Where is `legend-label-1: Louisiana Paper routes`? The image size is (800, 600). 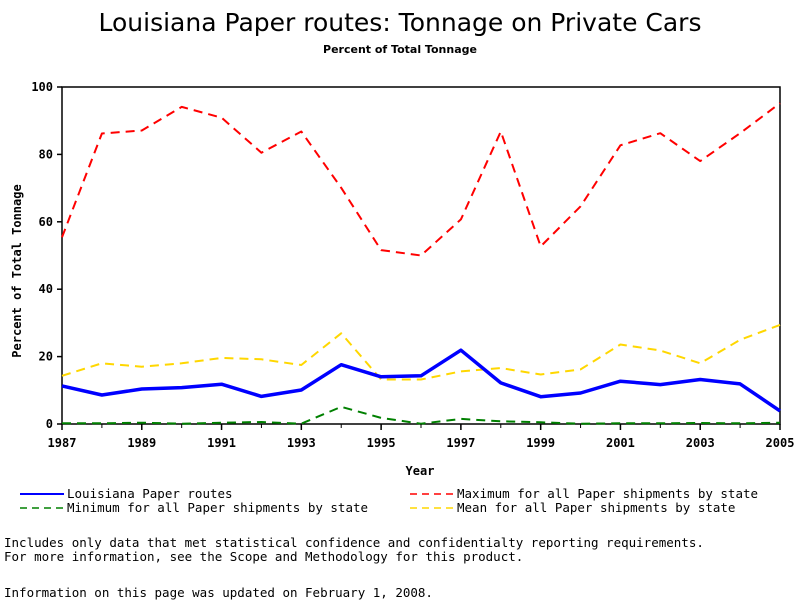 legend-label-1: Louisiana Paper routes is located at coordinates (150, 493).